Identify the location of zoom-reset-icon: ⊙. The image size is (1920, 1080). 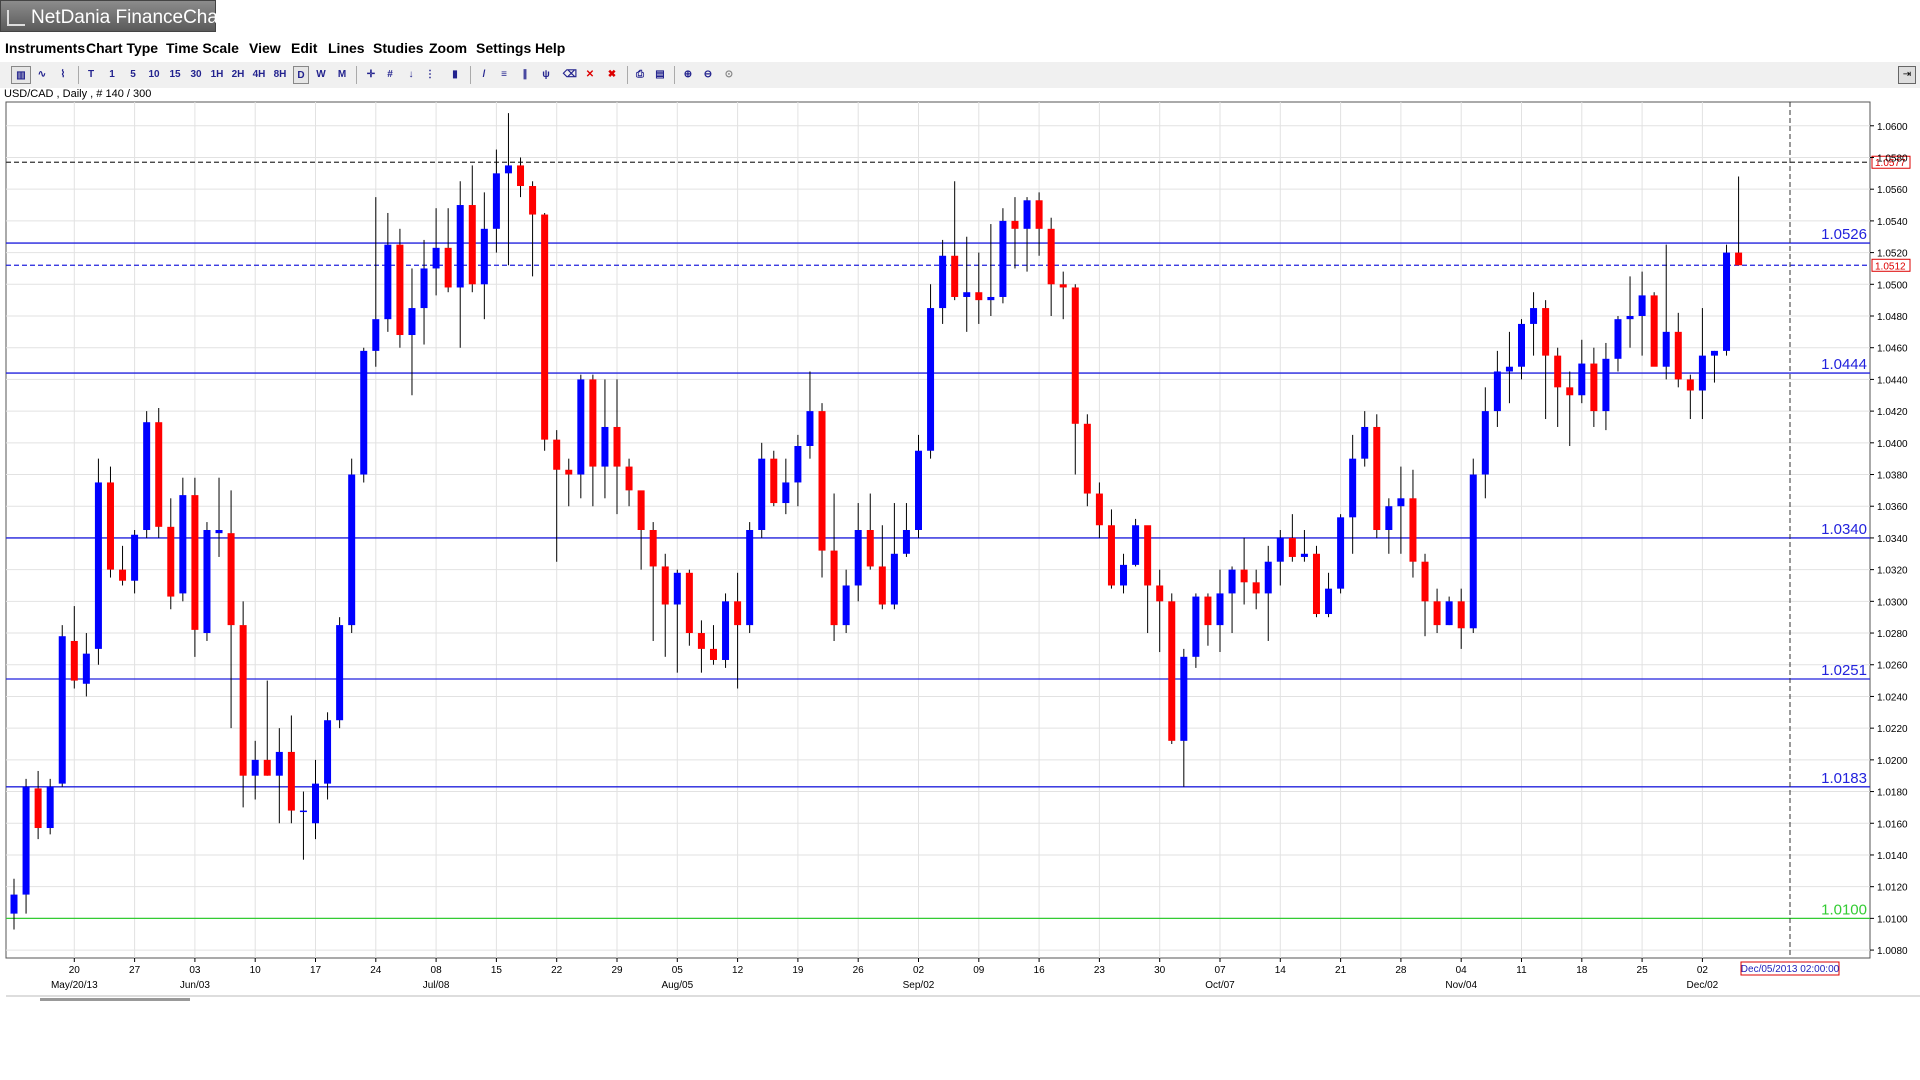
(729, 74).